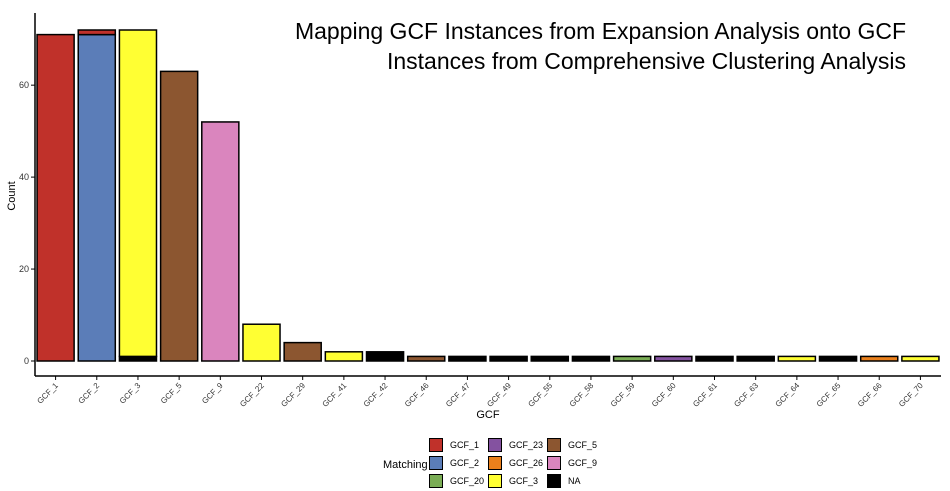  What do you see at coordinates (335, 395) in the screenshot?
I see `x-tick-label: GCF_41` at bounding box center [335, 395].